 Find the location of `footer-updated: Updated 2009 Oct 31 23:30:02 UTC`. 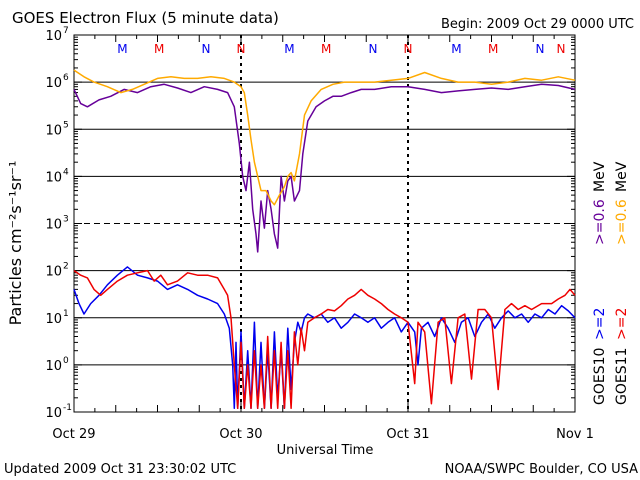

footer-updated: Updated 2009 Oct 31 23:30:02 UTC is located at coordinates (120, 469).